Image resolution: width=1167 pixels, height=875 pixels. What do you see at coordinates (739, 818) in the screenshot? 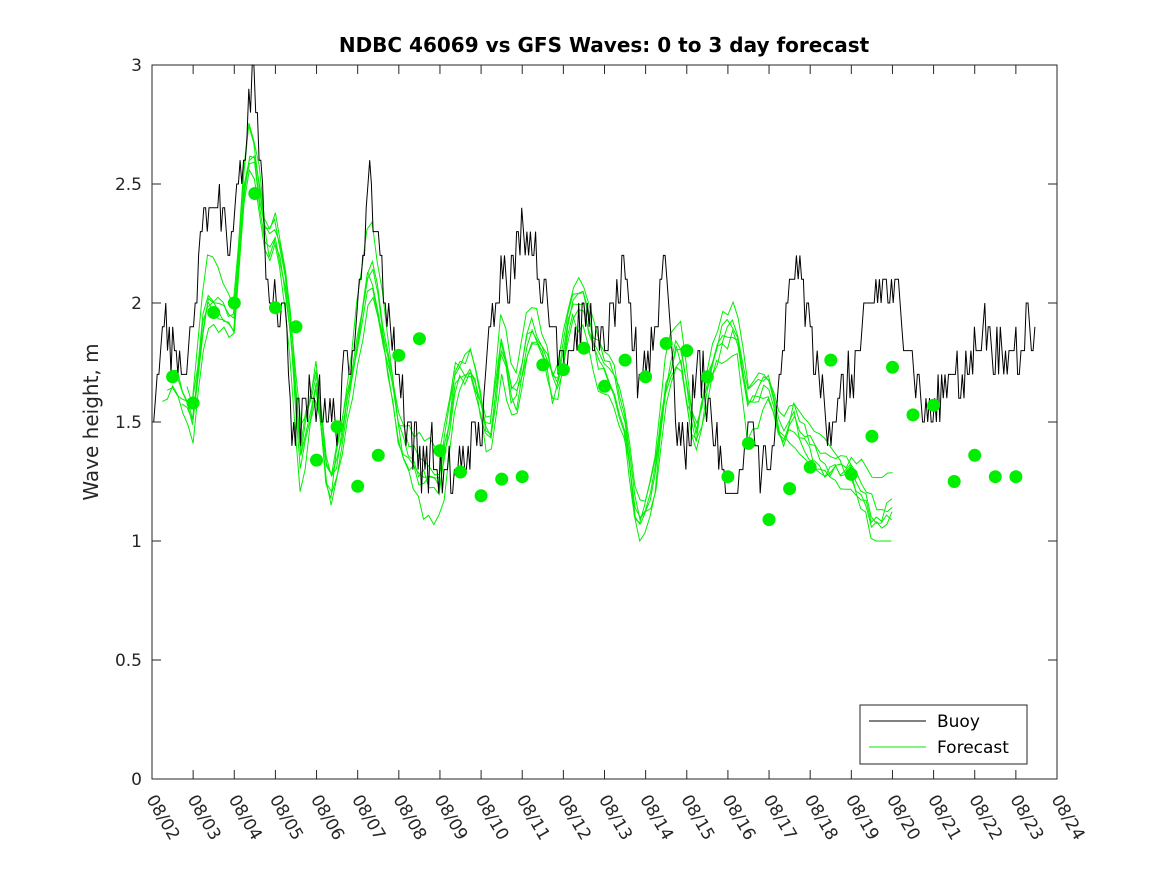
I see `x-tick-label: 08/16` at bounding box center [739, 818].